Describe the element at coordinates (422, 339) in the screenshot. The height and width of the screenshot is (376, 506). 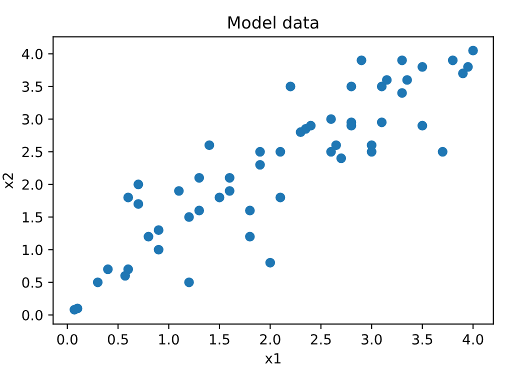
I see `x-tick-label: 3.5` at that location.